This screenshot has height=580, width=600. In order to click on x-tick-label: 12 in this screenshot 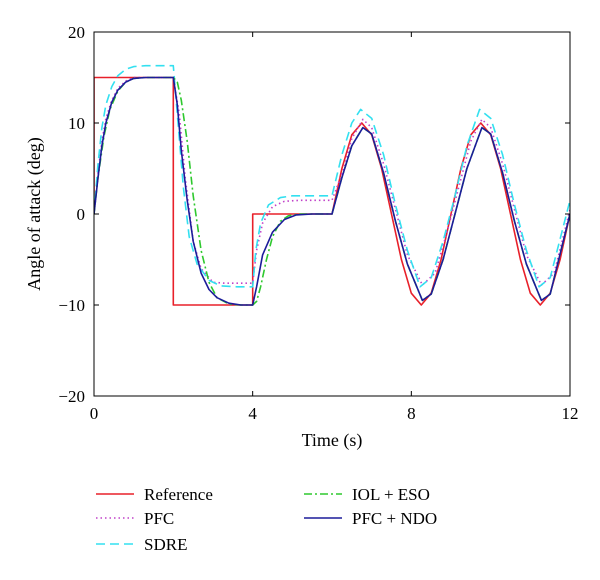, I will do `click(570, 413)`.